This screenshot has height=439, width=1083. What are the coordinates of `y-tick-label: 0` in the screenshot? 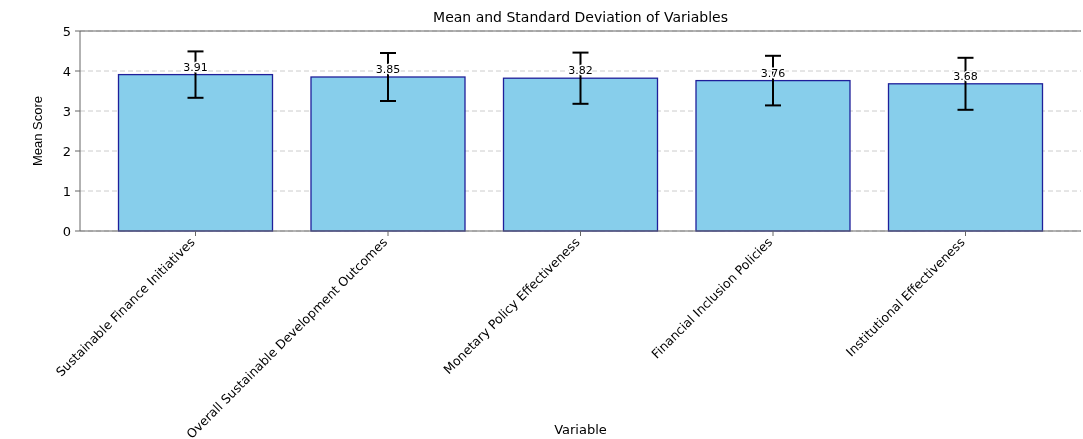 It's located at (66, 231).